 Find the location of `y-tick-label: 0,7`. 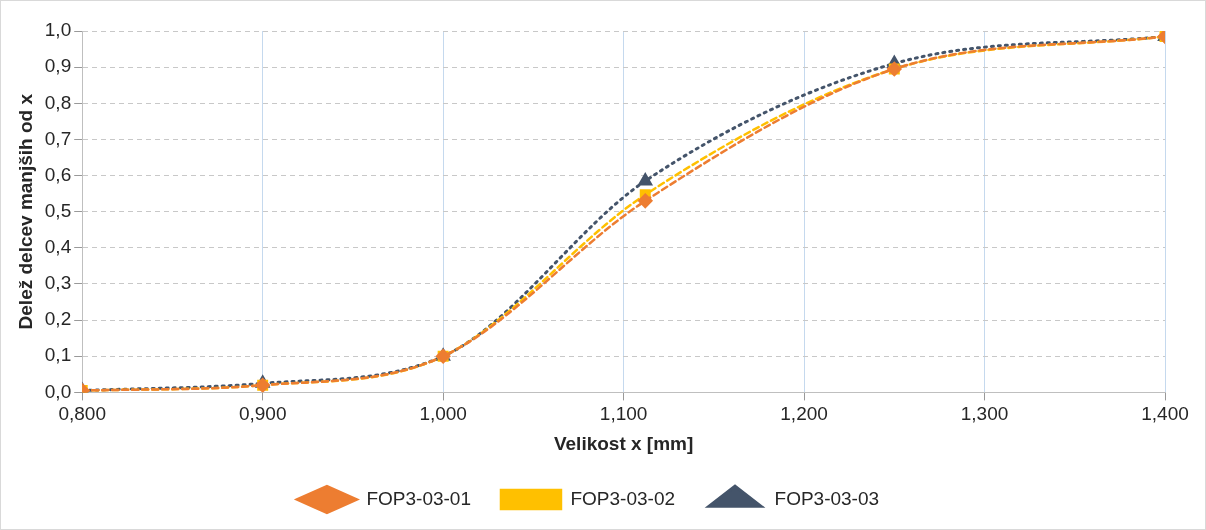

y-tick-label: 0,7 is located at coordinates (58, 138).